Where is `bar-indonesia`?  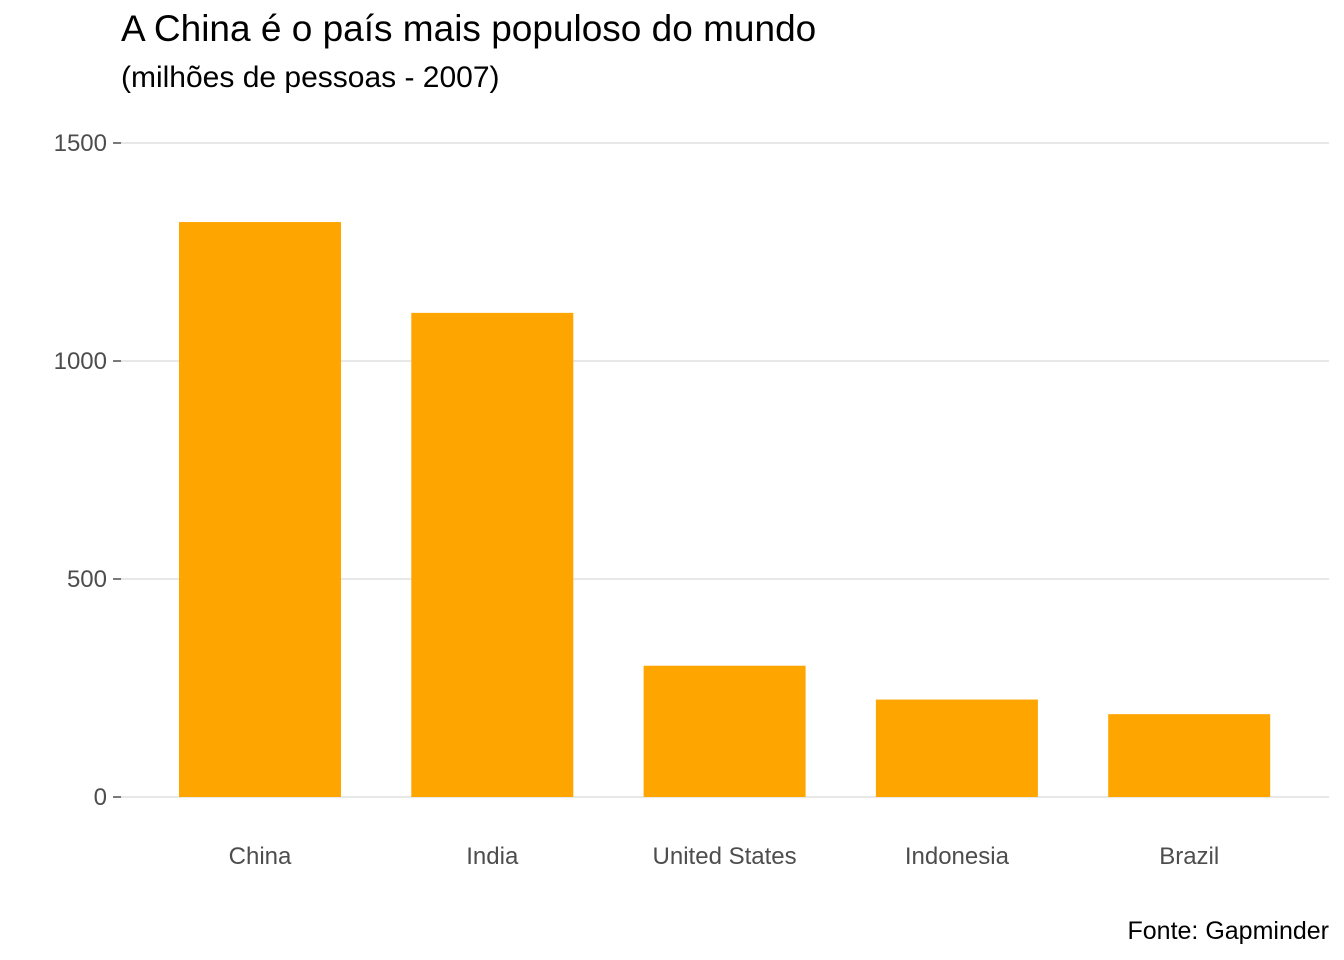
bar-indonesia is located at coordinates (956, 748).